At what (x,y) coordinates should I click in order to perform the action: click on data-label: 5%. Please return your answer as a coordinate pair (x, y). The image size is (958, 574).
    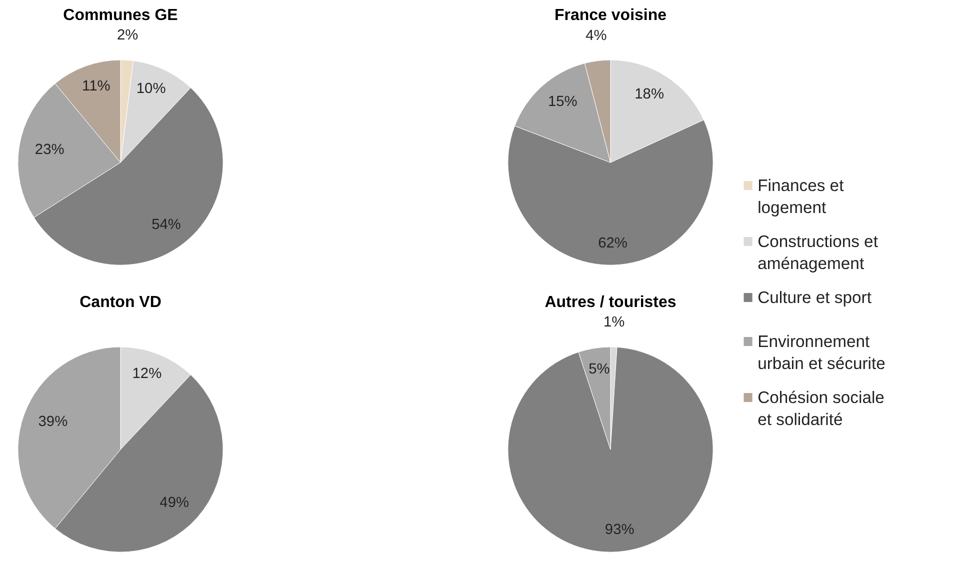
    Looking at the image, I should click on (599, 370).